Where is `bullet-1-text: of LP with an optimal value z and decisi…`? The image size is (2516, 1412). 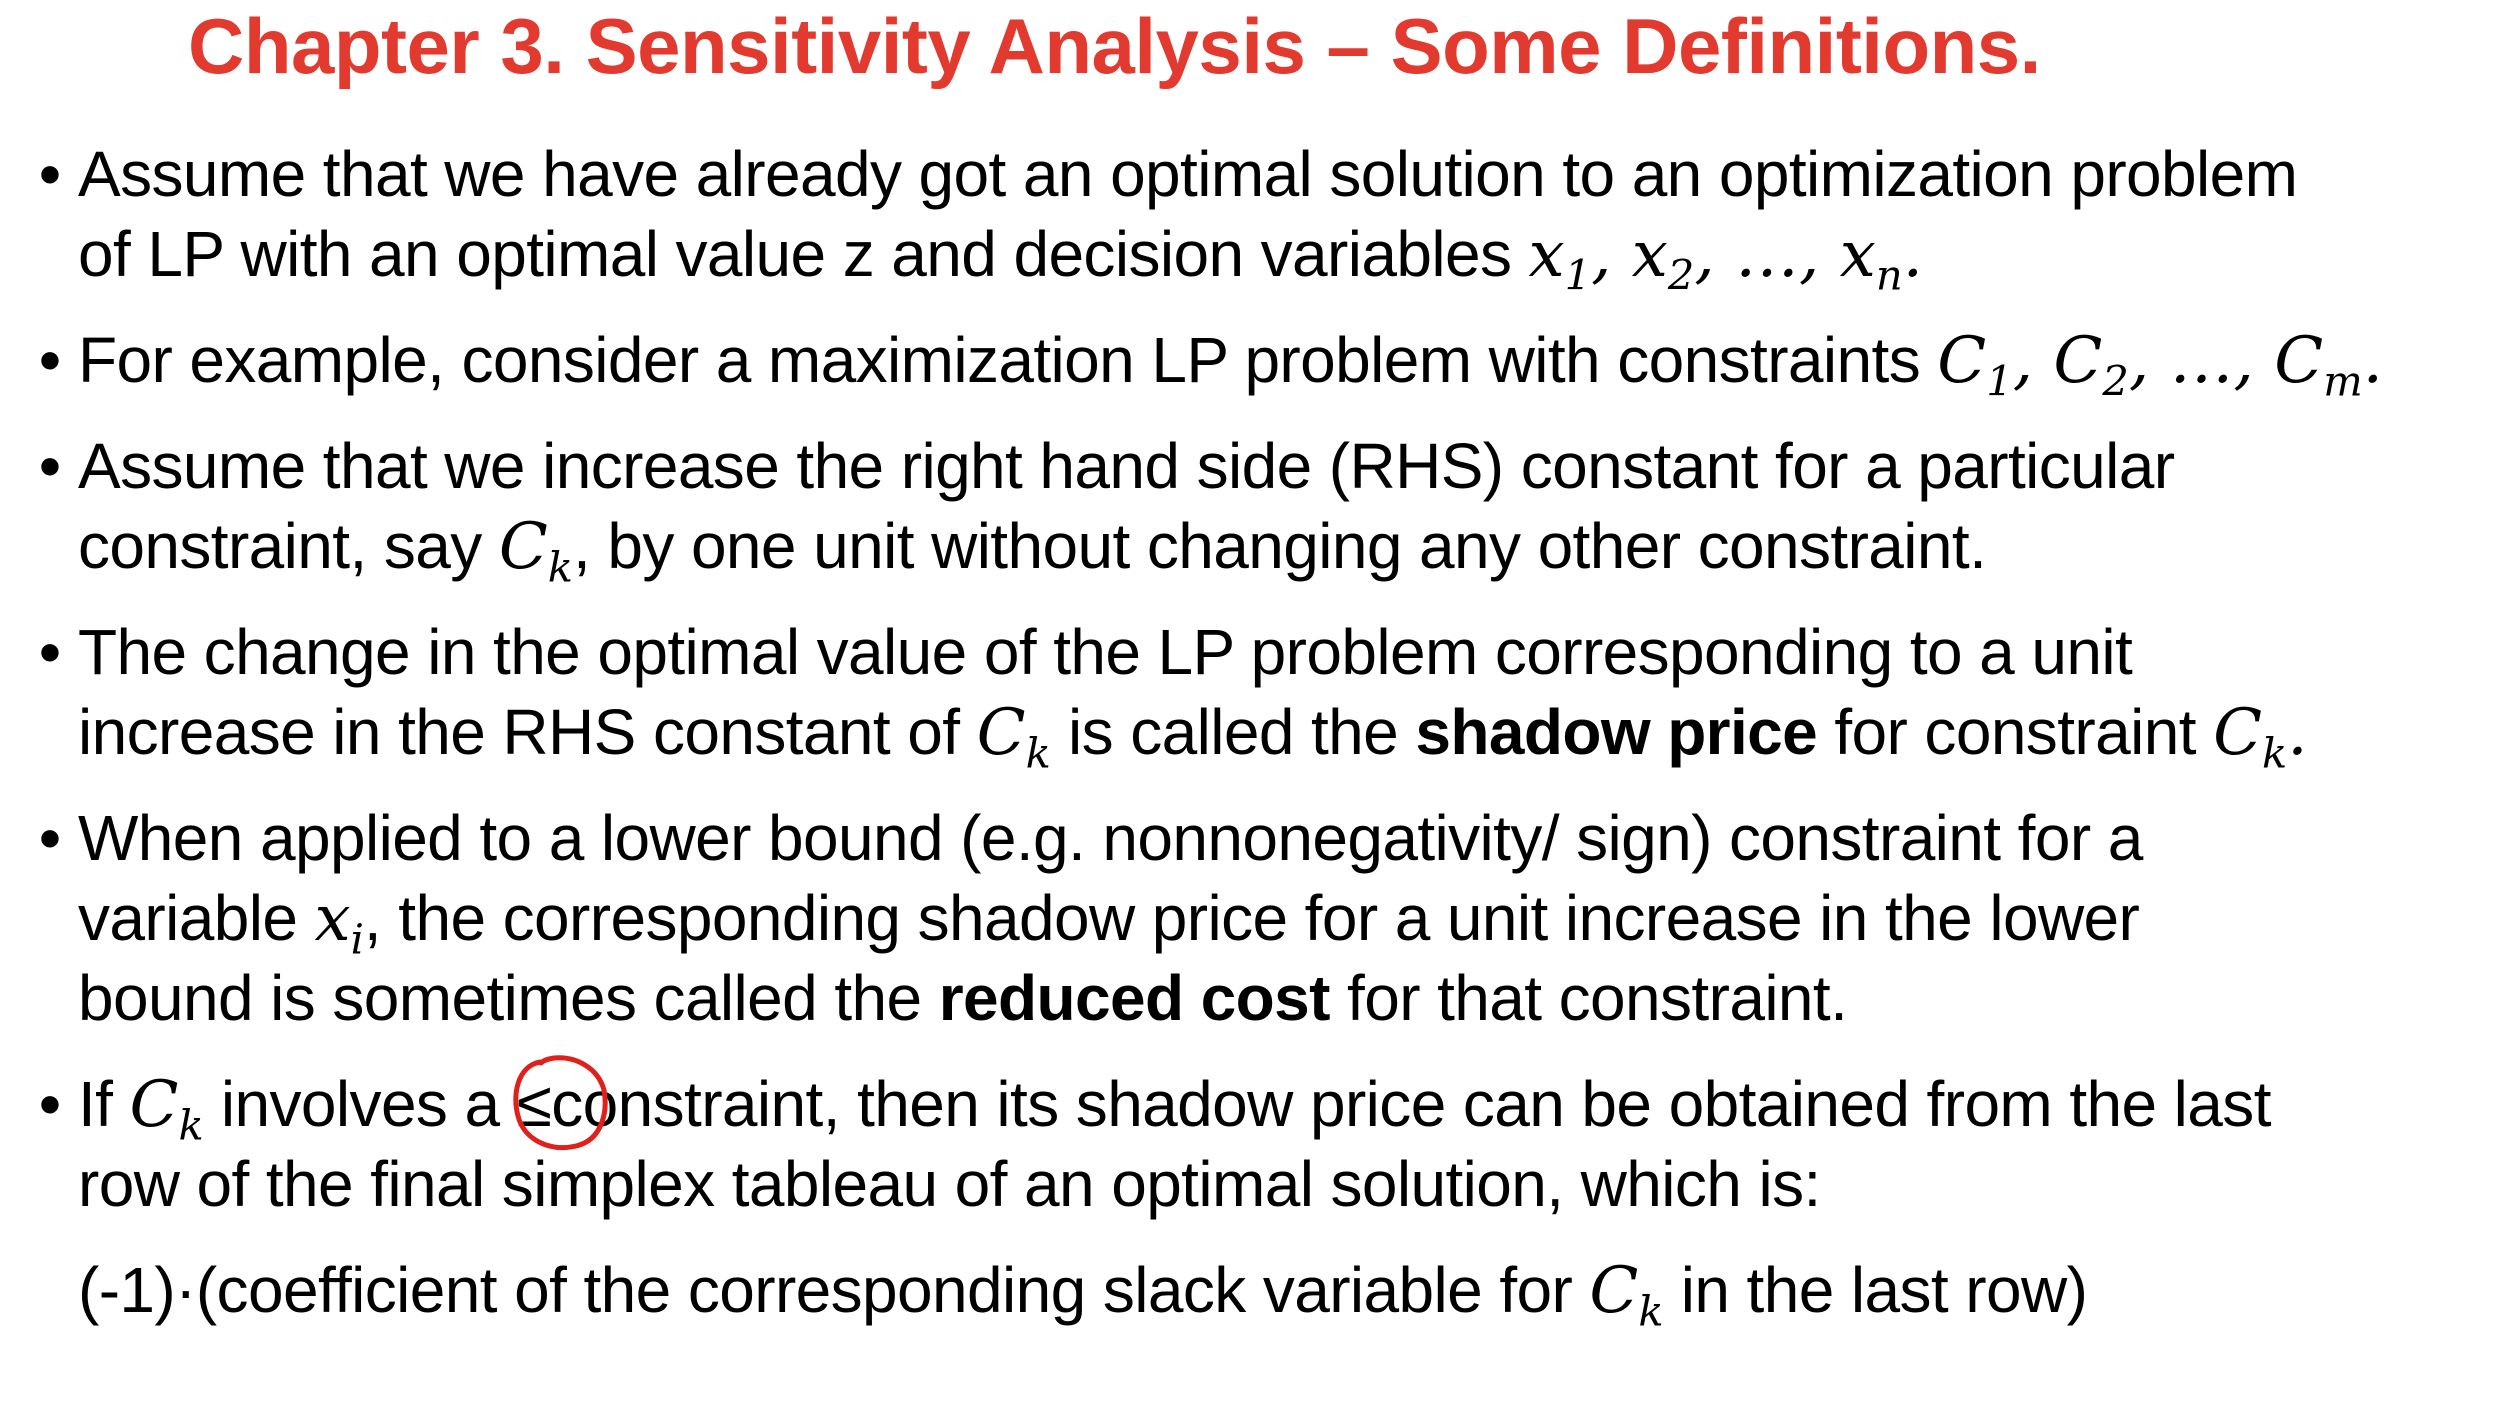
bullet-1-text: of LP with an optimal value z and decisi… is located at coordinates (803, 254).